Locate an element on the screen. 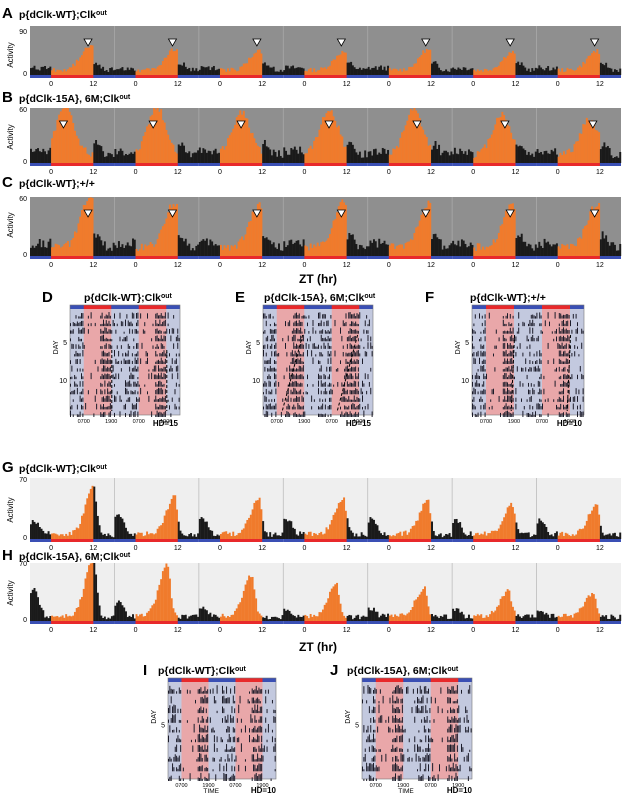 The height and width of the screenshot is (805, 623). time-tick-label: 0700 is located at coordinates (376, 786).